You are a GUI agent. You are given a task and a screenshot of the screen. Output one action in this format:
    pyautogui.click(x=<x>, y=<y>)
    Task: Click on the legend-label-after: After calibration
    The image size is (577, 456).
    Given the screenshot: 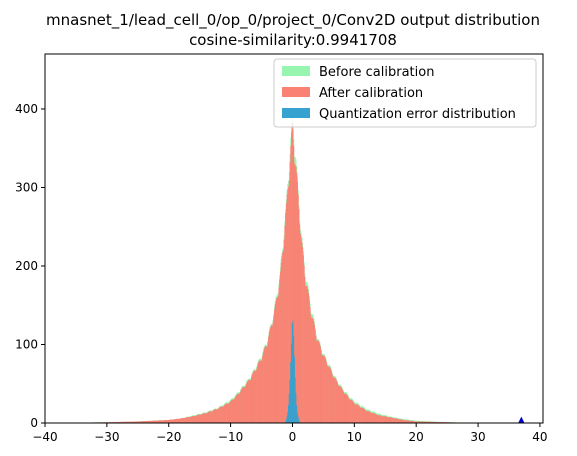 What is the action you would take?
    pyautogui.click(x=371, y=93)
    